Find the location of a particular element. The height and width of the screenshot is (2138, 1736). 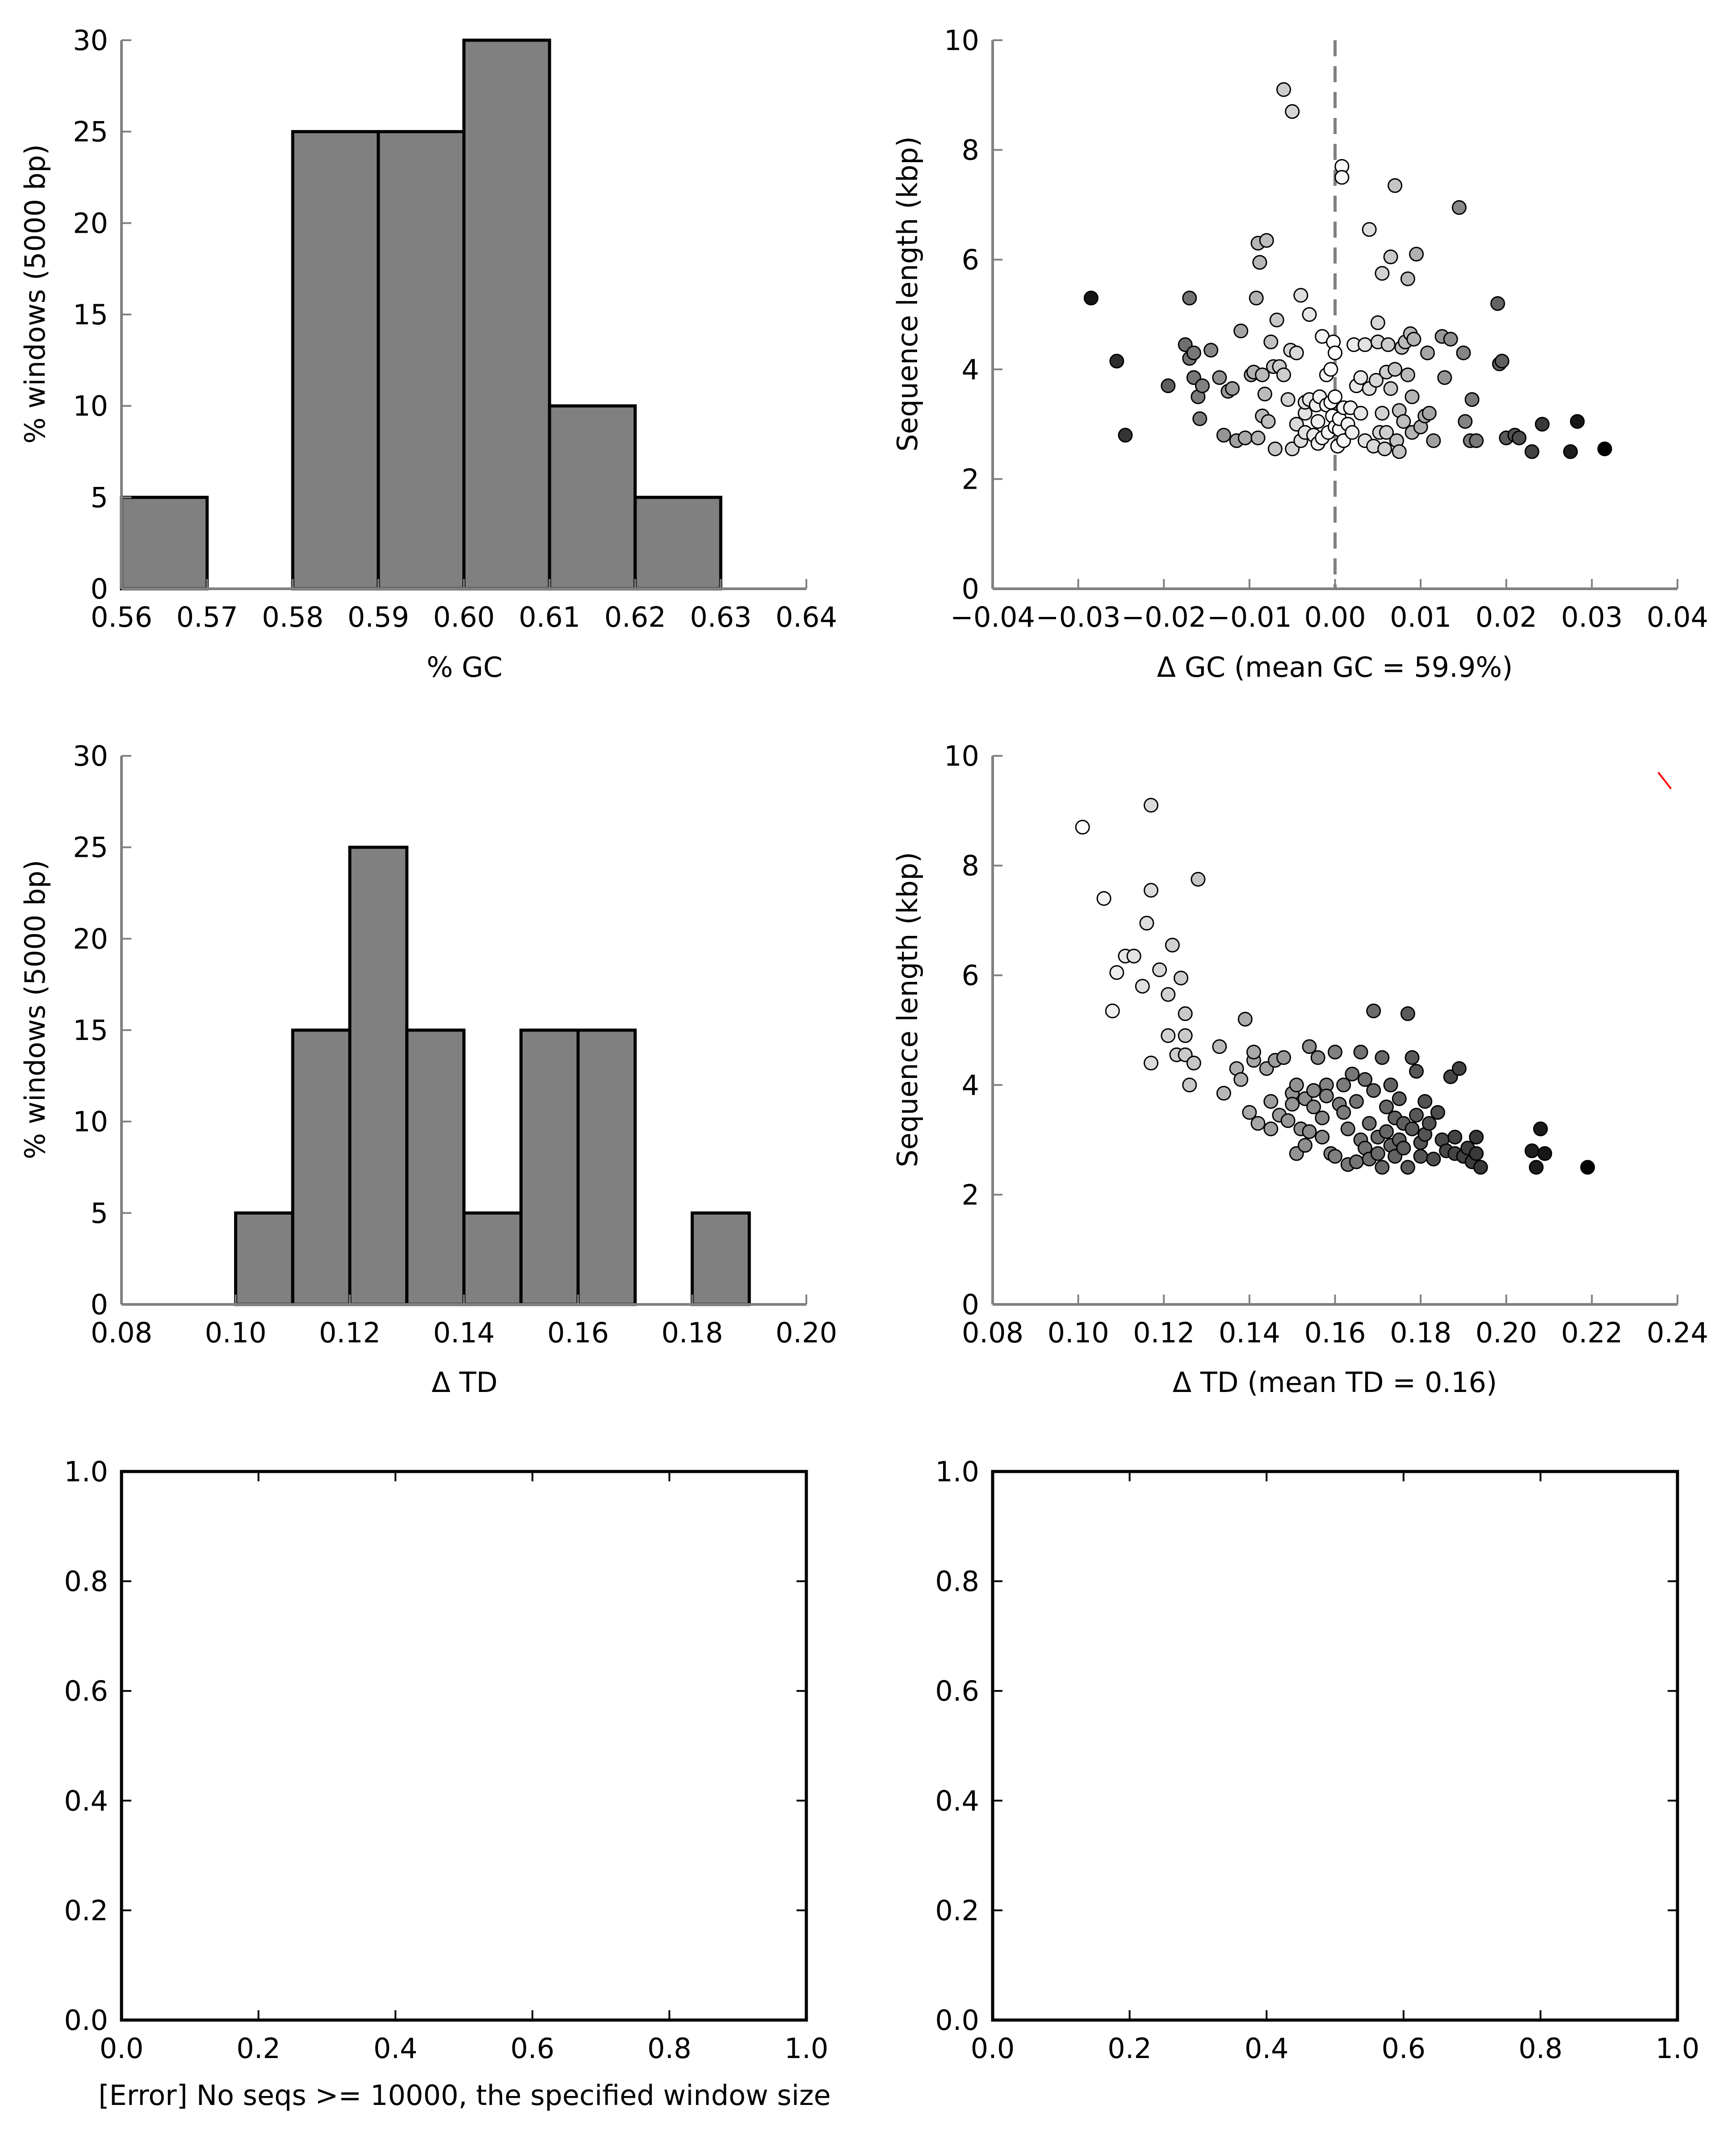

x-tick-label: 0.22 is located at coordinates (1592, 1333).